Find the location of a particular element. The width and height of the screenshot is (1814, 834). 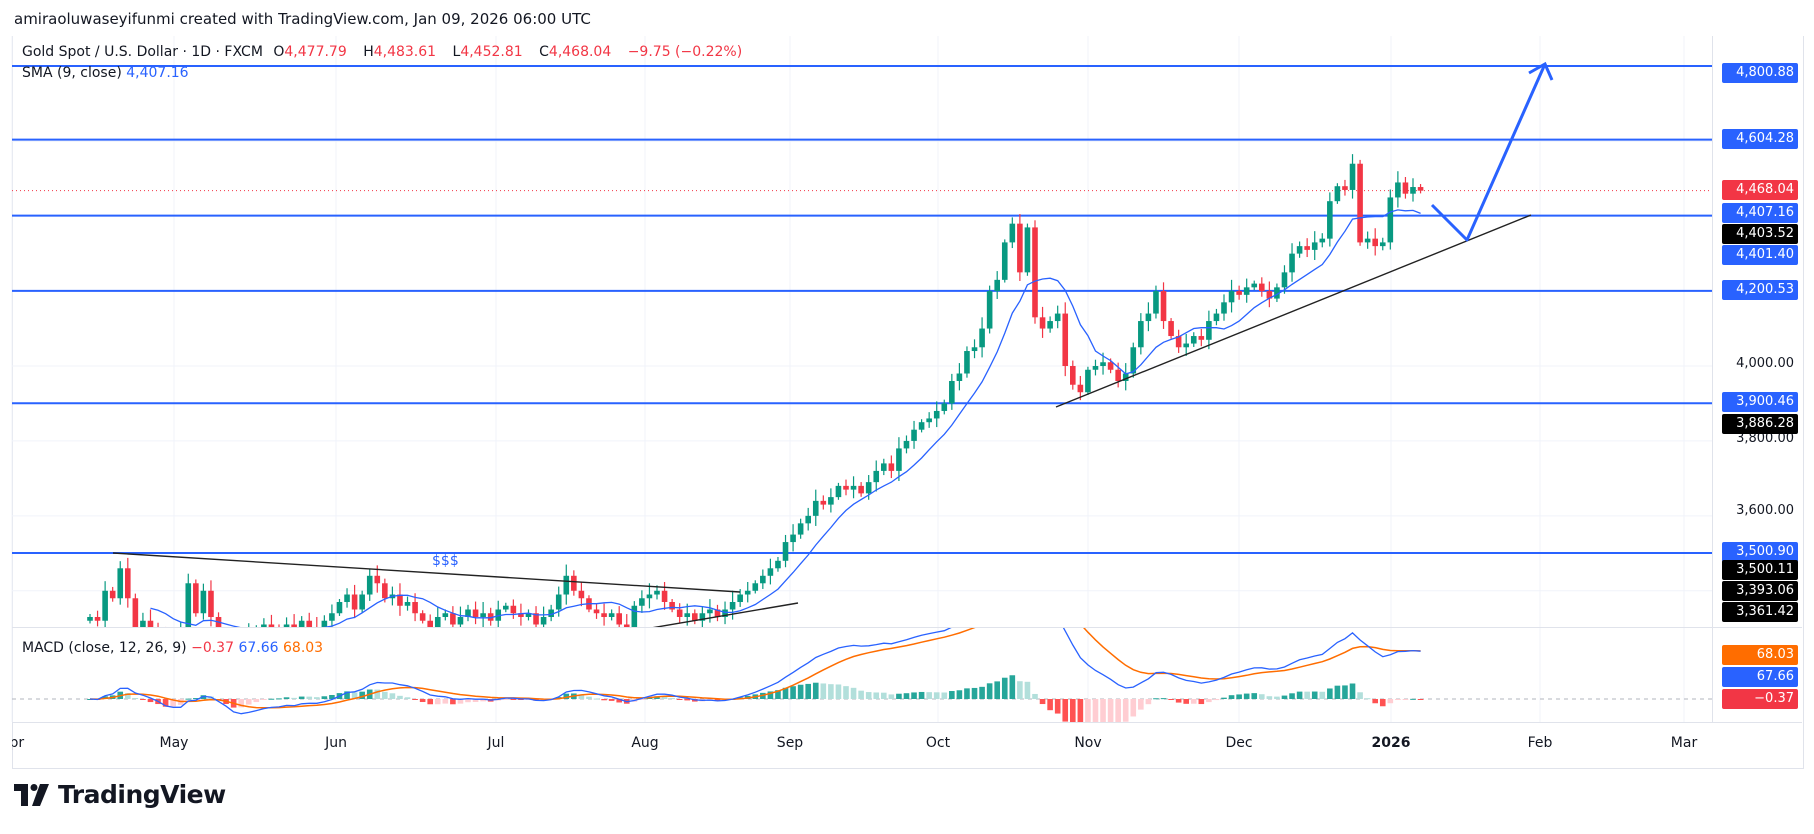

macd-price-label: −0.37 is located at coordinates (1760, 699).